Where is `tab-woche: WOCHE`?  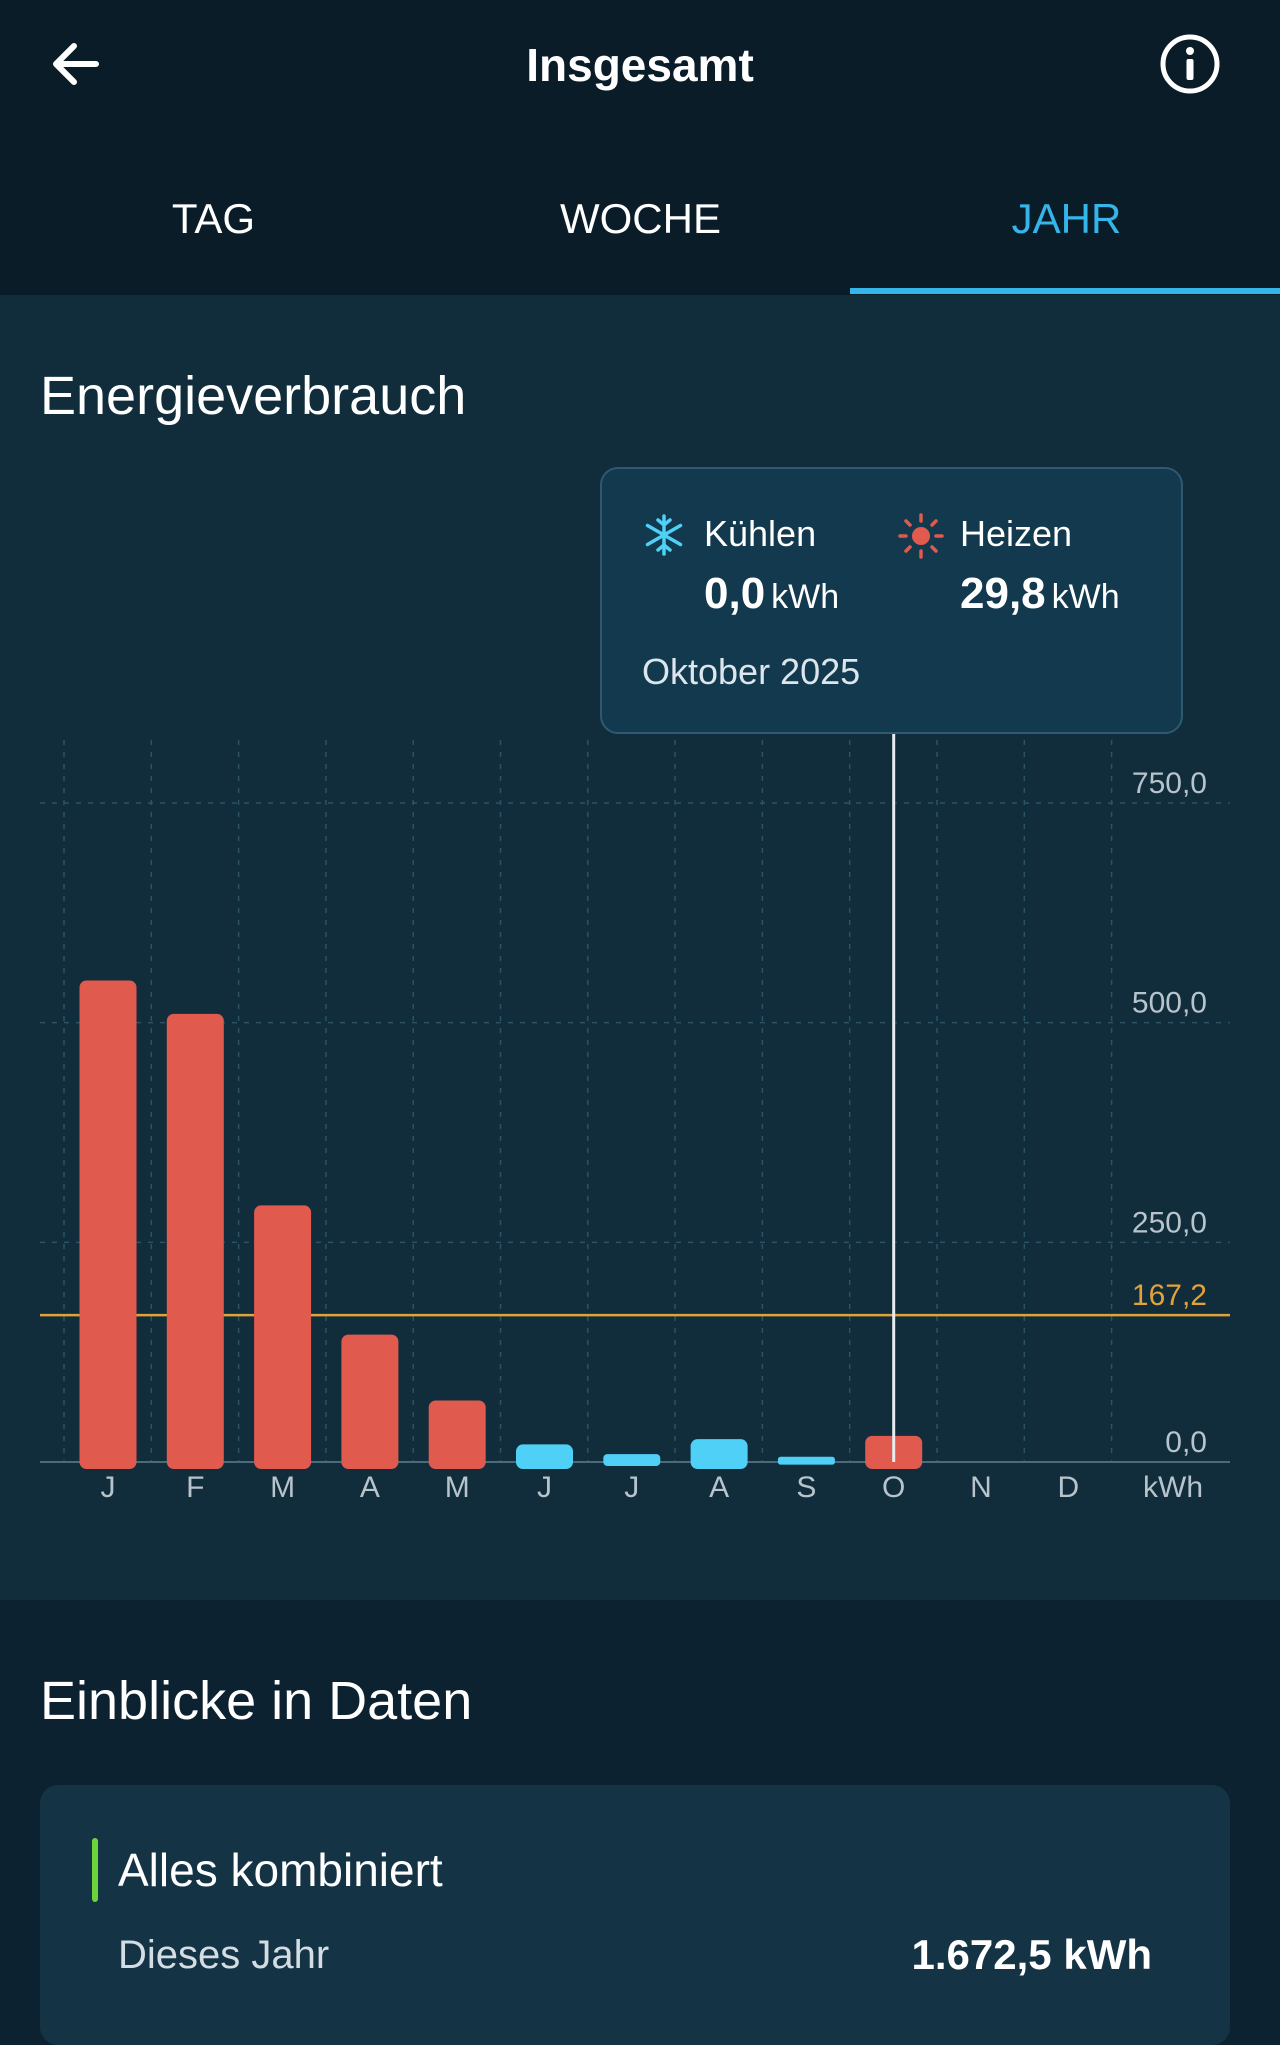
tab-woche: WOCHE is located at coordinates (640, 218).